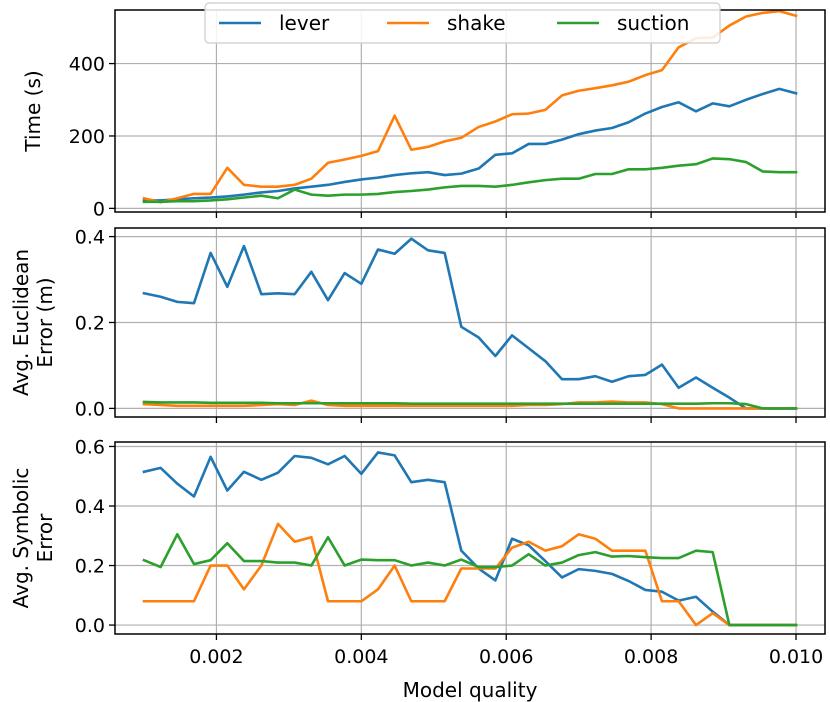  Describe the element at coordinates (476, 23) in the screenshot. I see `legend-label-shake: shake` at that location.